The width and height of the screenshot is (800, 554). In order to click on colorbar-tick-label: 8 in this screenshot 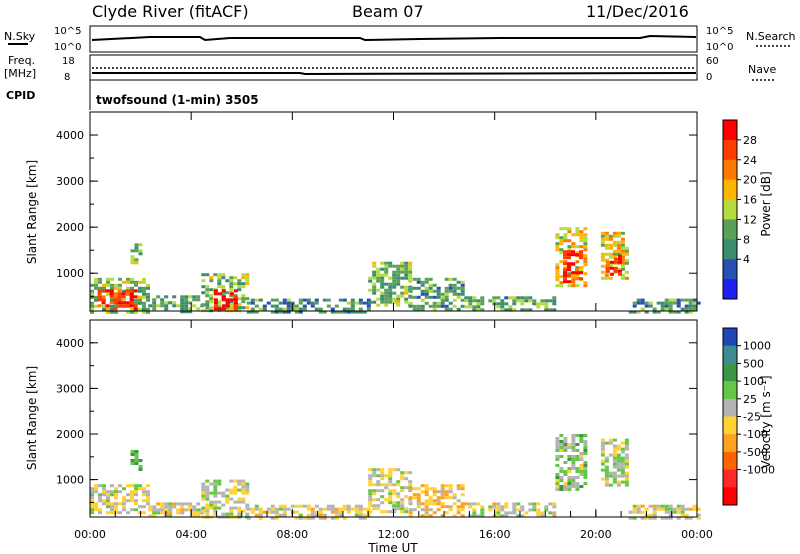, I will do `click(746, 239)`.